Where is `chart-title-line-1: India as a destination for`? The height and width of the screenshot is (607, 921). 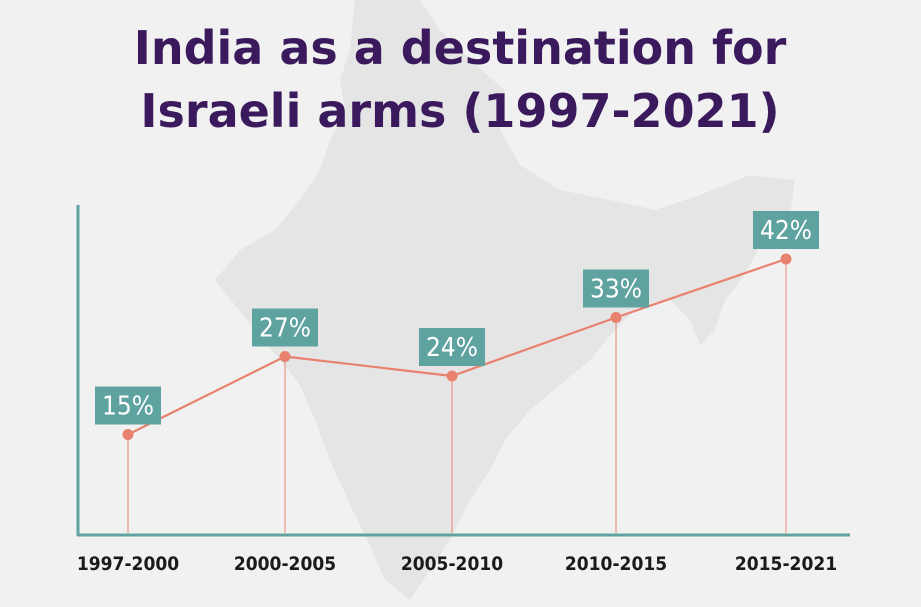 chart-title-line-1: India as a destination for is located at coordinates (460, 48).